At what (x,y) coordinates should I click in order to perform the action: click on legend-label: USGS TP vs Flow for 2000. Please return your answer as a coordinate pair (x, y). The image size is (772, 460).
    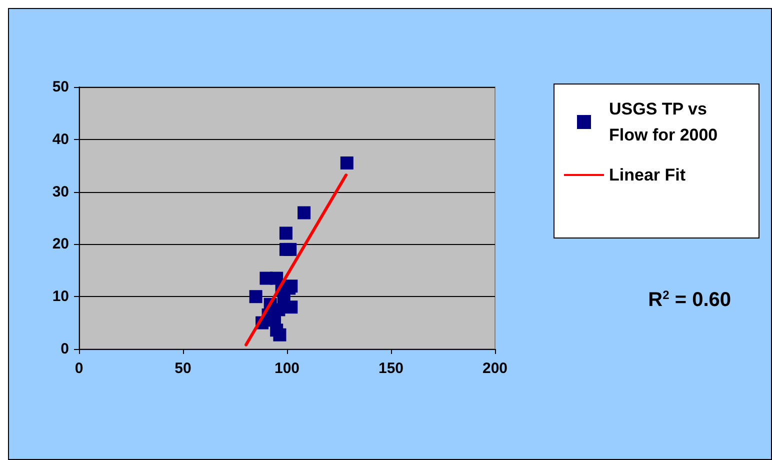
    Looking at the image, I should click on (663, 122).